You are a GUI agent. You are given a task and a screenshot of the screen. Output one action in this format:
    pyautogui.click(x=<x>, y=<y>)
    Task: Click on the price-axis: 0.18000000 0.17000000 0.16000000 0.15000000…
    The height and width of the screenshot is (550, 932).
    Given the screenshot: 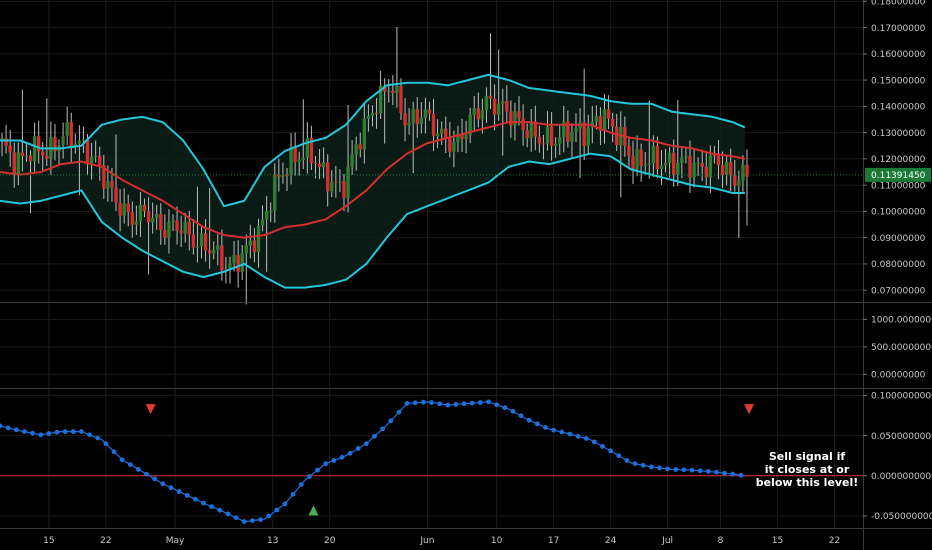 What is the action you would take?
    pyautogui.click(x=897, y=261)
    